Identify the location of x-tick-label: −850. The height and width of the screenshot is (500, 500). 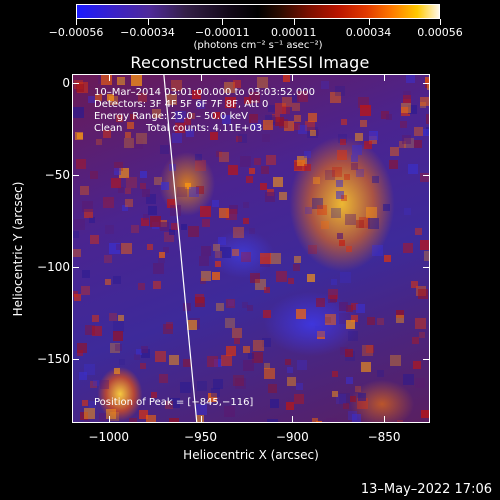
(384, 437).